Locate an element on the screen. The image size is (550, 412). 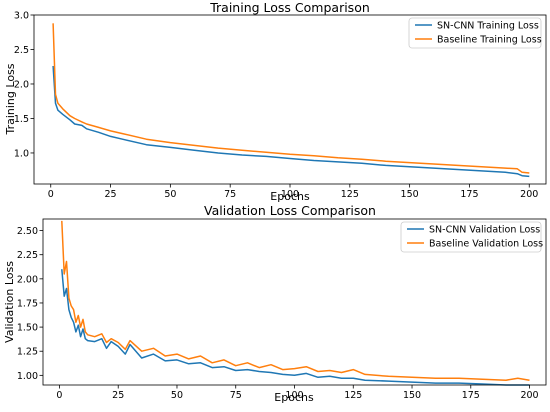
legend-label-baseline: Baseline Validation Loss is located at coordinates (486, 244).